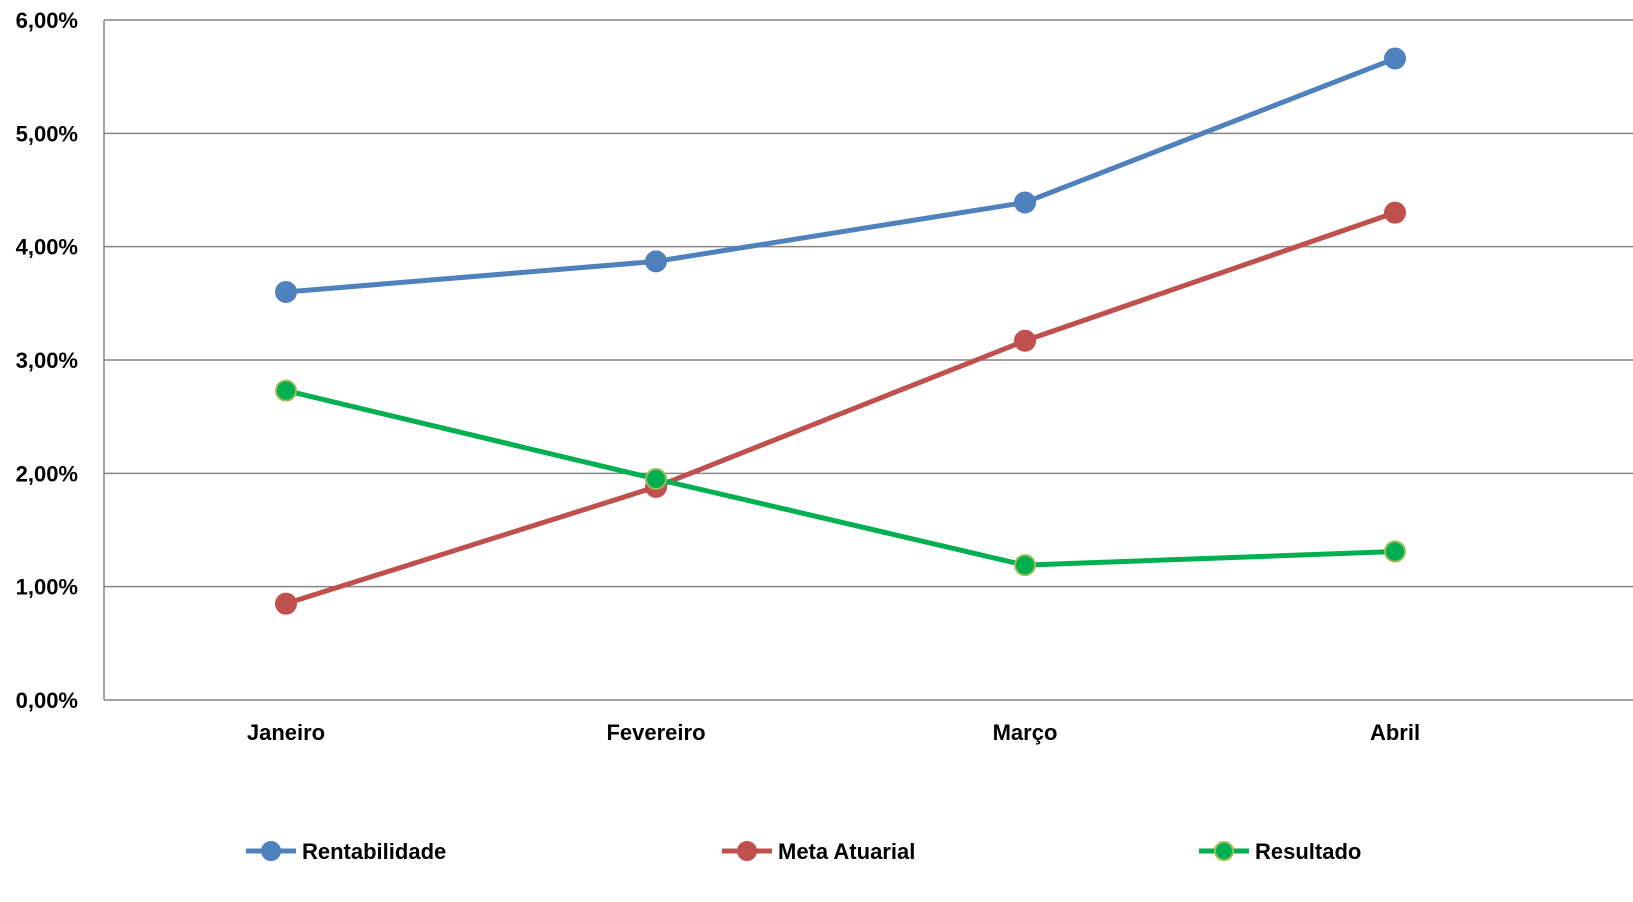 This screenshot has height=902, width=1633. What do you see at coordinates (47, 133) in the screenshot?
I see `y-tick-label: 5,00%` at bounding box center [47, 133].